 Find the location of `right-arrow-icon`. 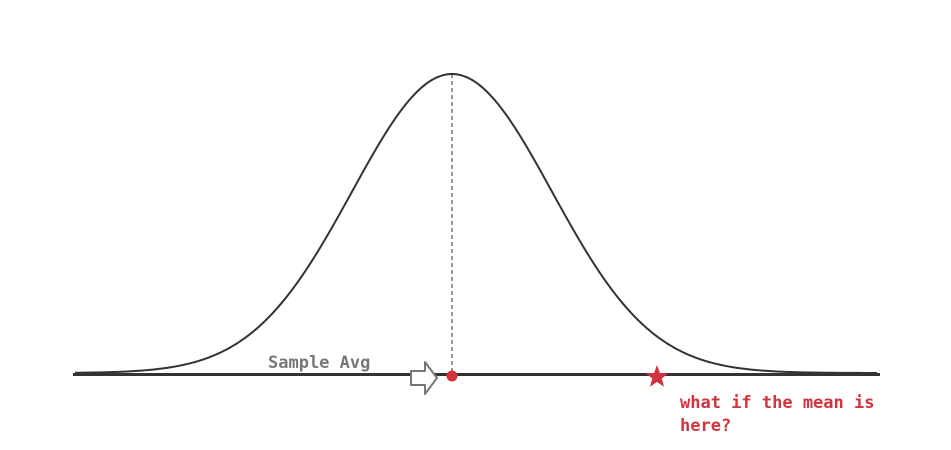

right-arrow-icon is located at coordinates (424, 378).